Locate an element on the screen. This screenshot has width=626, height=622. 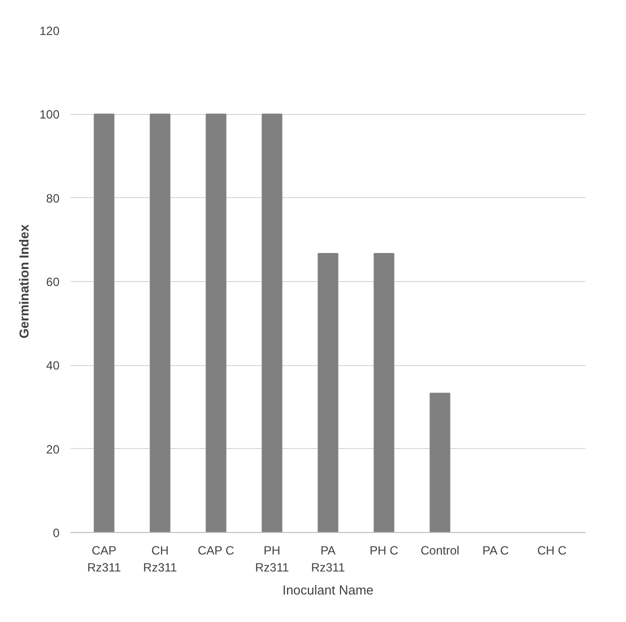
y-tick-label: 60 is located at coordinates (53, 282).